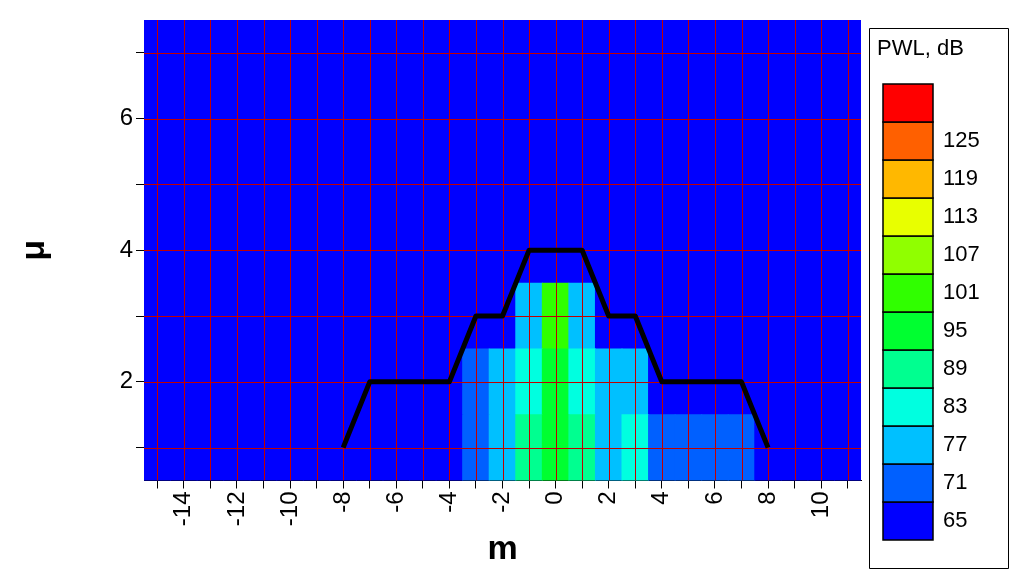 The width and height of the screenshot is (1011, 570). Describe the element at coordinates (961, 254) in the screenshot. I see `color-bar-label: 107` at that location.